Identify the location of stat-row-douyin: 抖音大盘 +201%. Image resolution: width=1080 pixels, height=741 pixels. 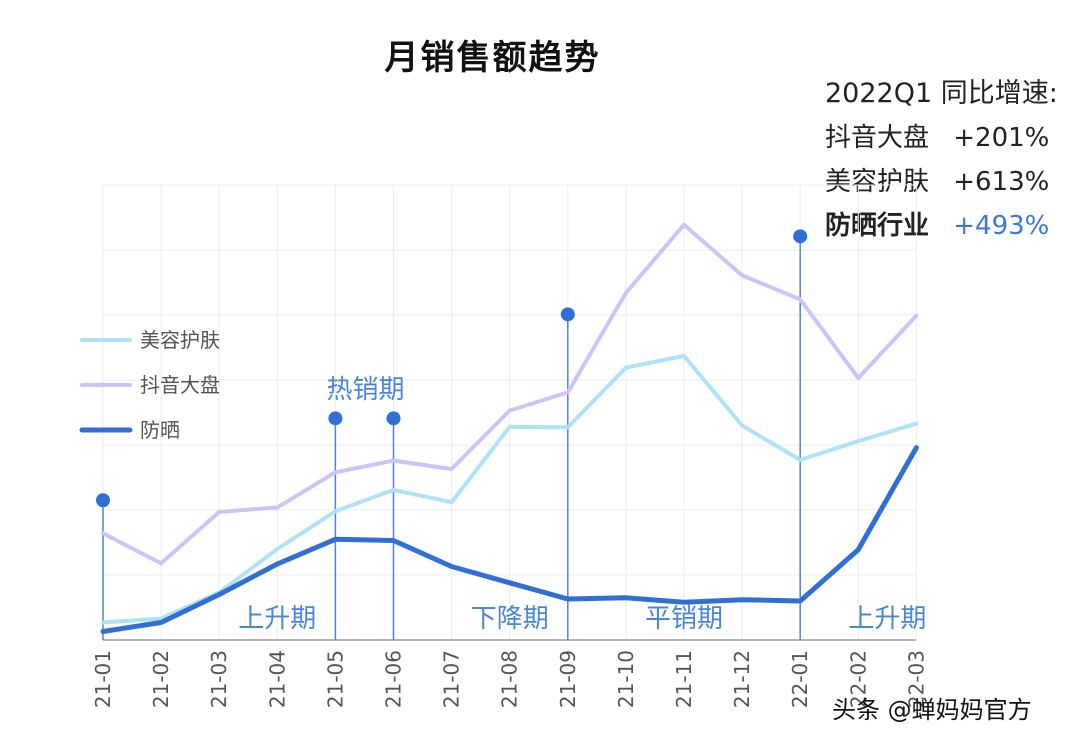
(941, 138).